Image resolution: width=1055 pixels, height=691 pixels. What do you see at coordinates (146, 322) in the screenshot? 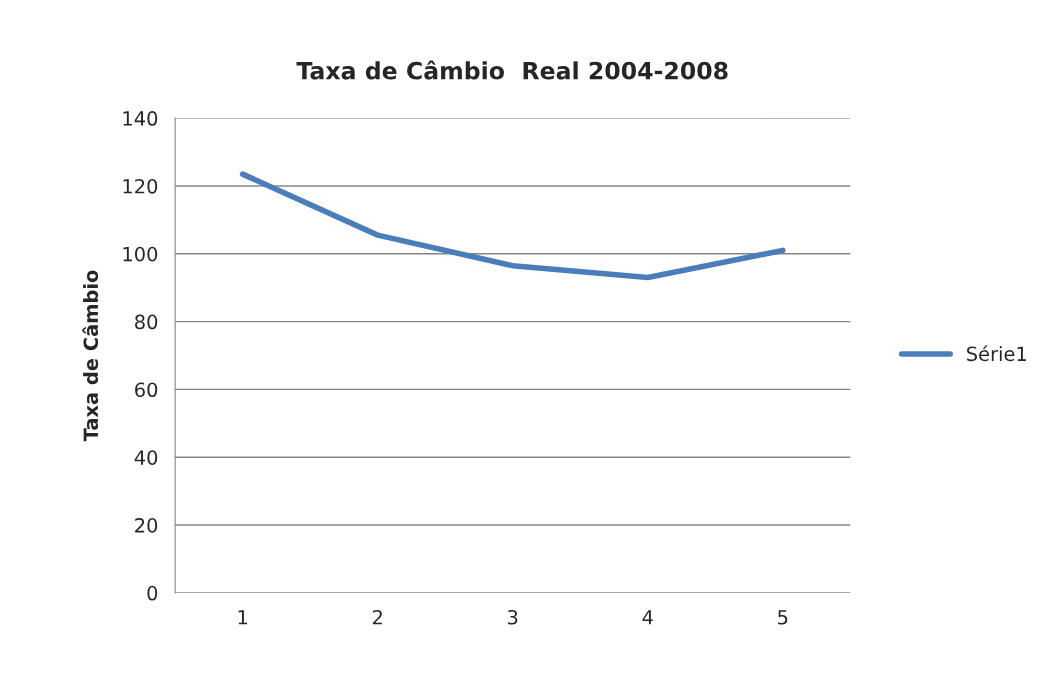
I see `y-tick-label: 80` at bounding box center [146, 322].